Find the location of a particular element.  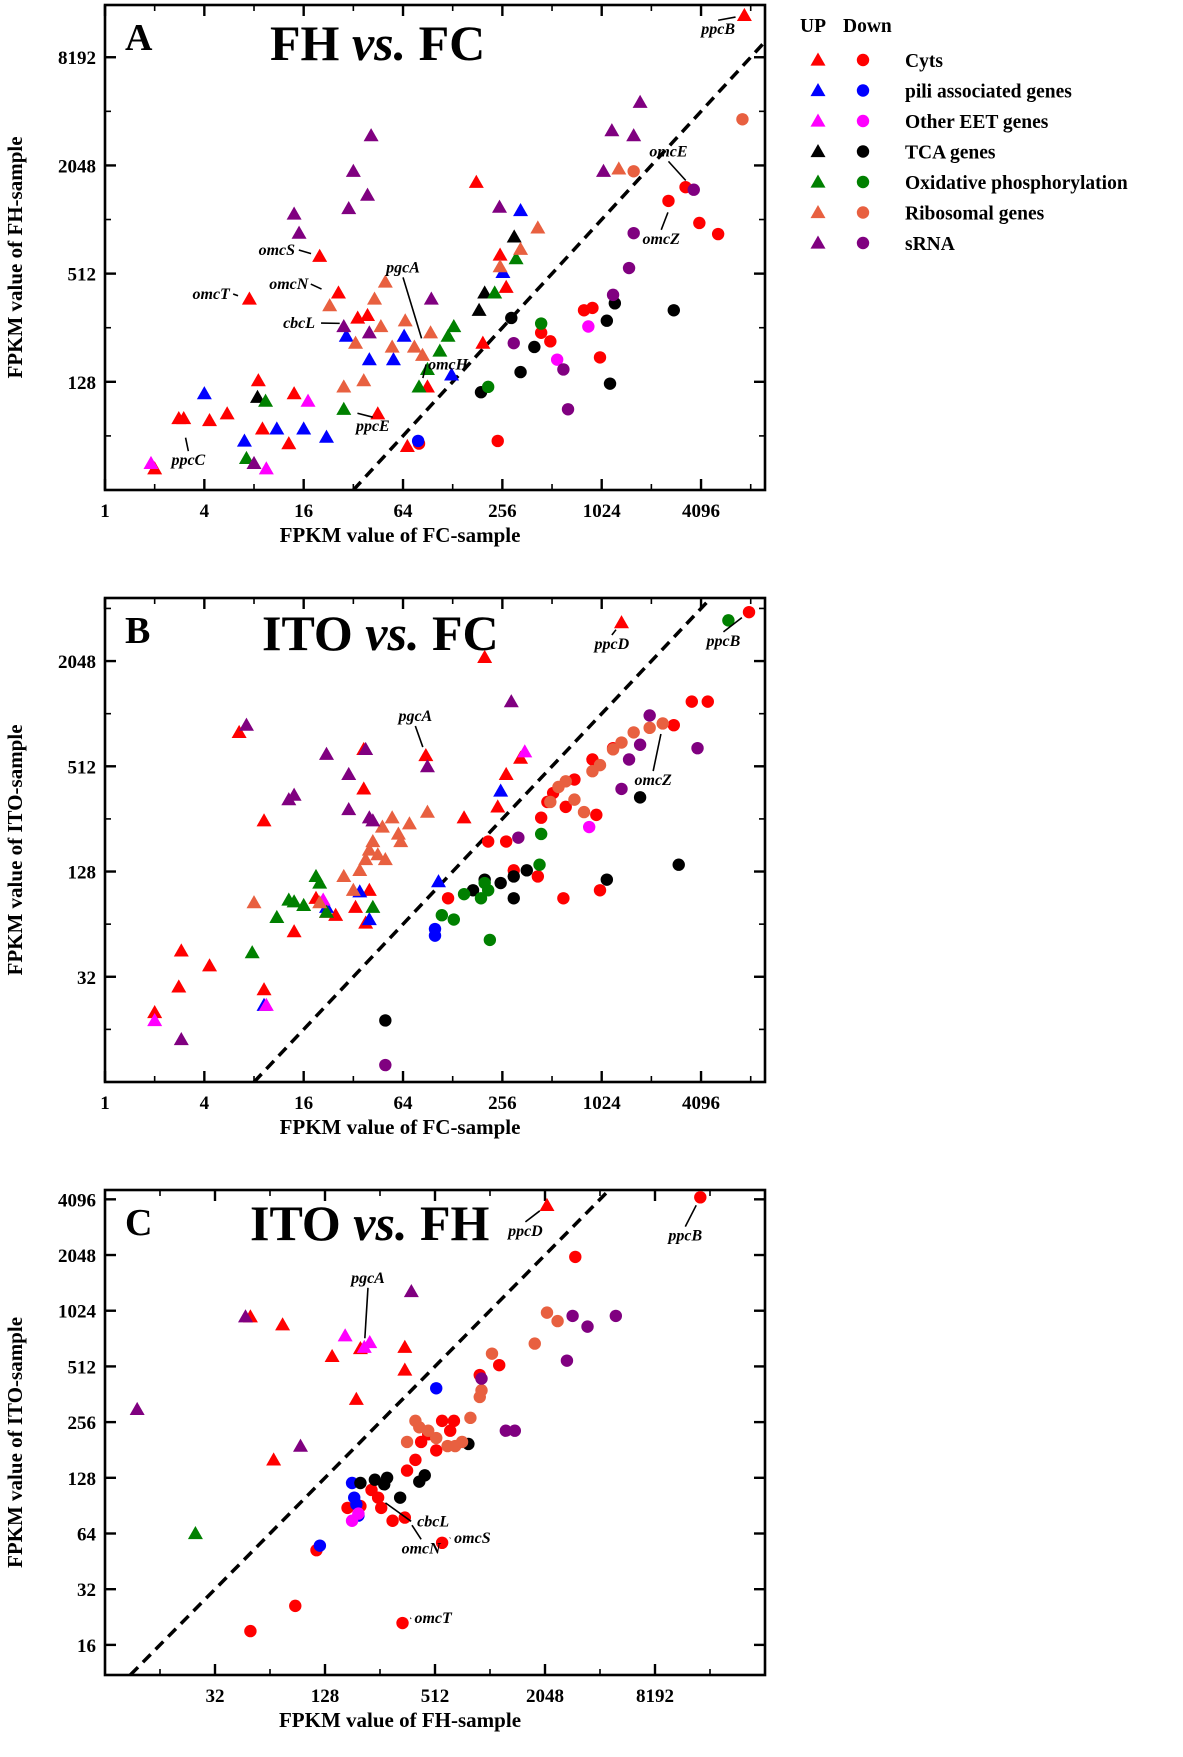

gene-label: omcS is located at coordinates (277, 250).